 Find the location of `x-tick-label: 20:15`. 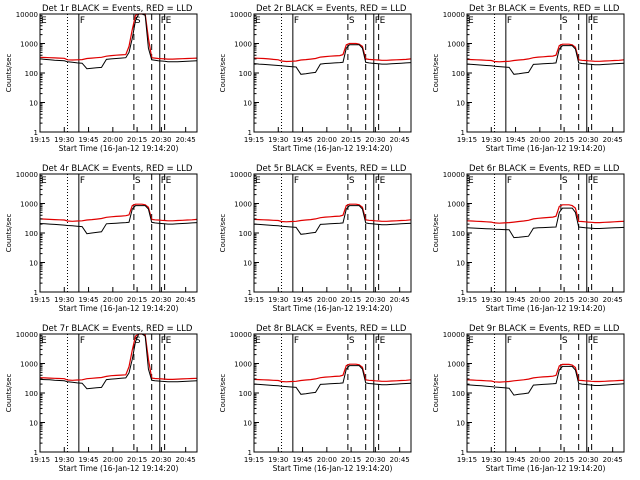

x-tick-label: 20:15 is located at coordinates (137, 140).